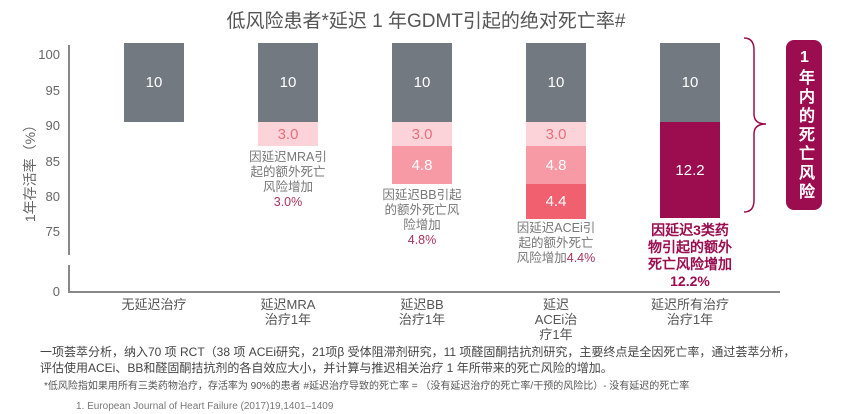 This screenshot has width=852, height=414. Describe the element at coordinates (422, 312) in the screenshot. I see `x-tick-label: 延迟BB 治疗1年` at that location.